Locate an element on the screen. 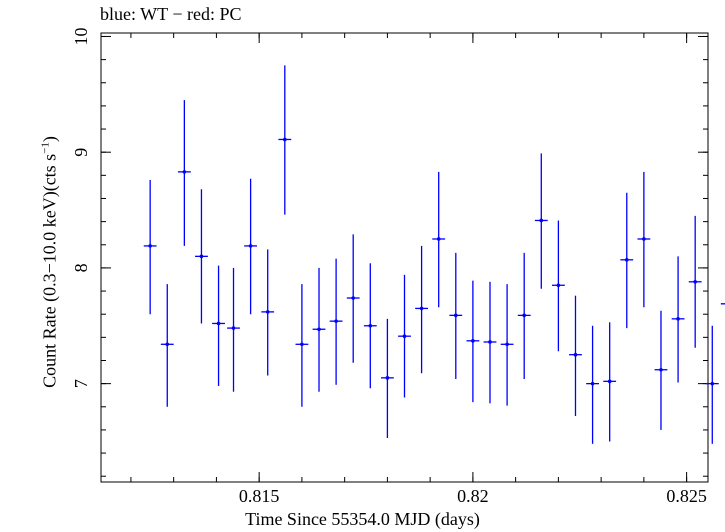 Image resolution: width=725 pixels, height=532 pixels. y-axis-label-end: ) is located at coordinates (49, 139).